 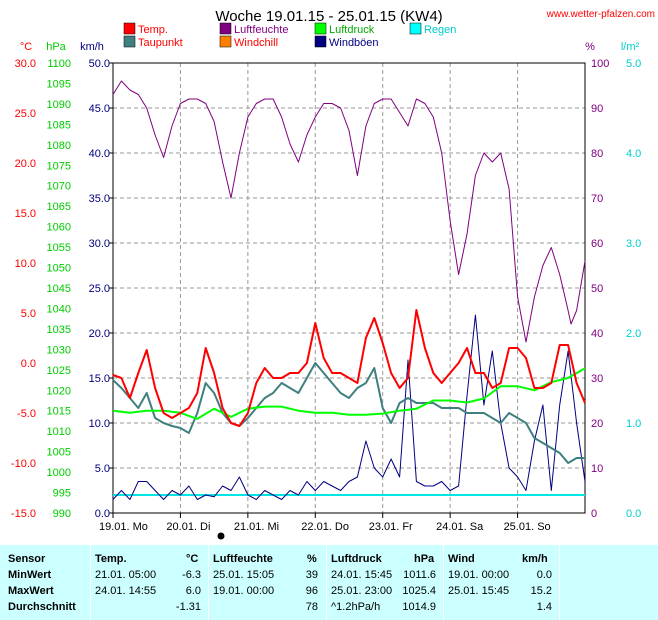 I want to click on stats-cell: 39, so click(x=311, y=575).